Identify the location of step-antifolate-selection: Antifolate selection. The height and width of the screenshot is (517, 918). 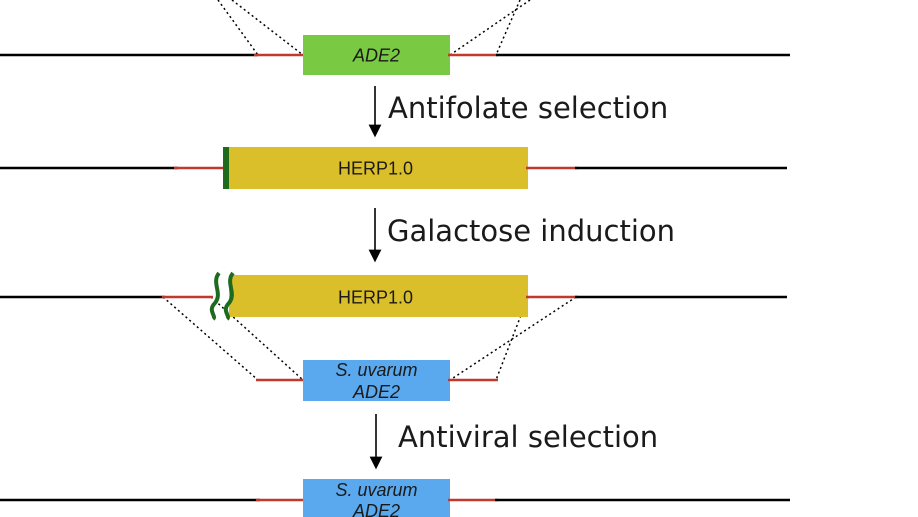
(518, 112).